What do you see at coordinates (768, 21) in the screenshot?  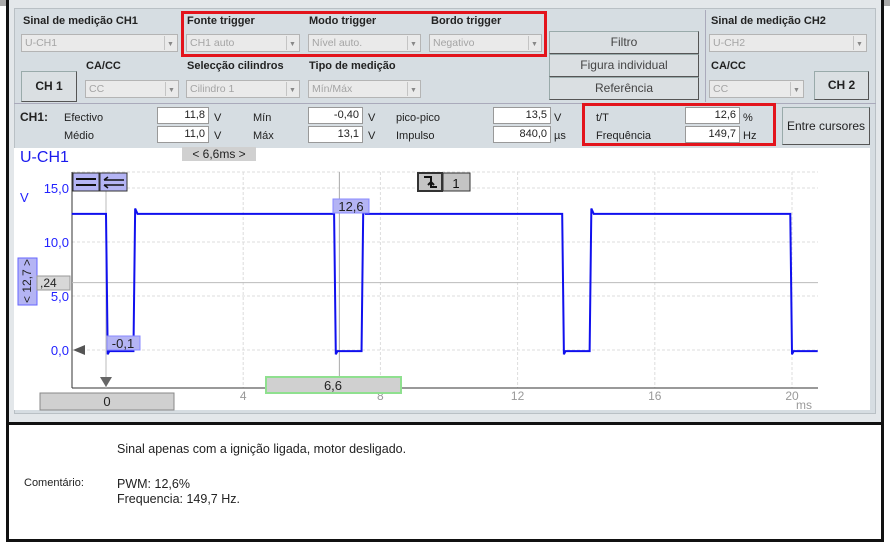 I see `ch2-signal-label: Sinal de medição CH2` at bounding box center [768, 21].